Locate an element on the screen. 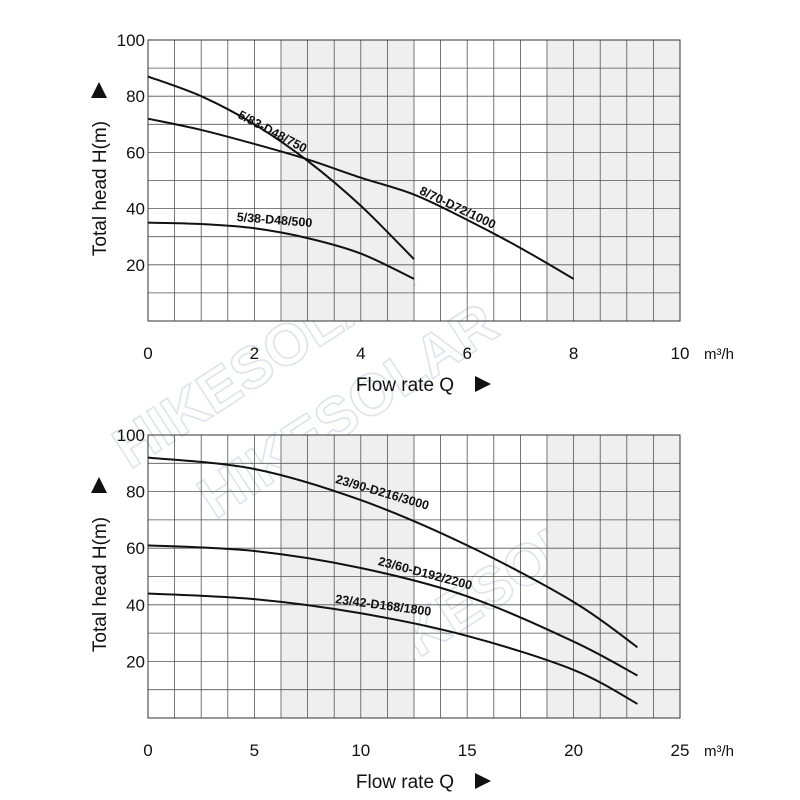 Image resolution: width=800 pixels, height=800 pixels. series-label: 8/70-D72/1000 is located at coordinates (457, 208).